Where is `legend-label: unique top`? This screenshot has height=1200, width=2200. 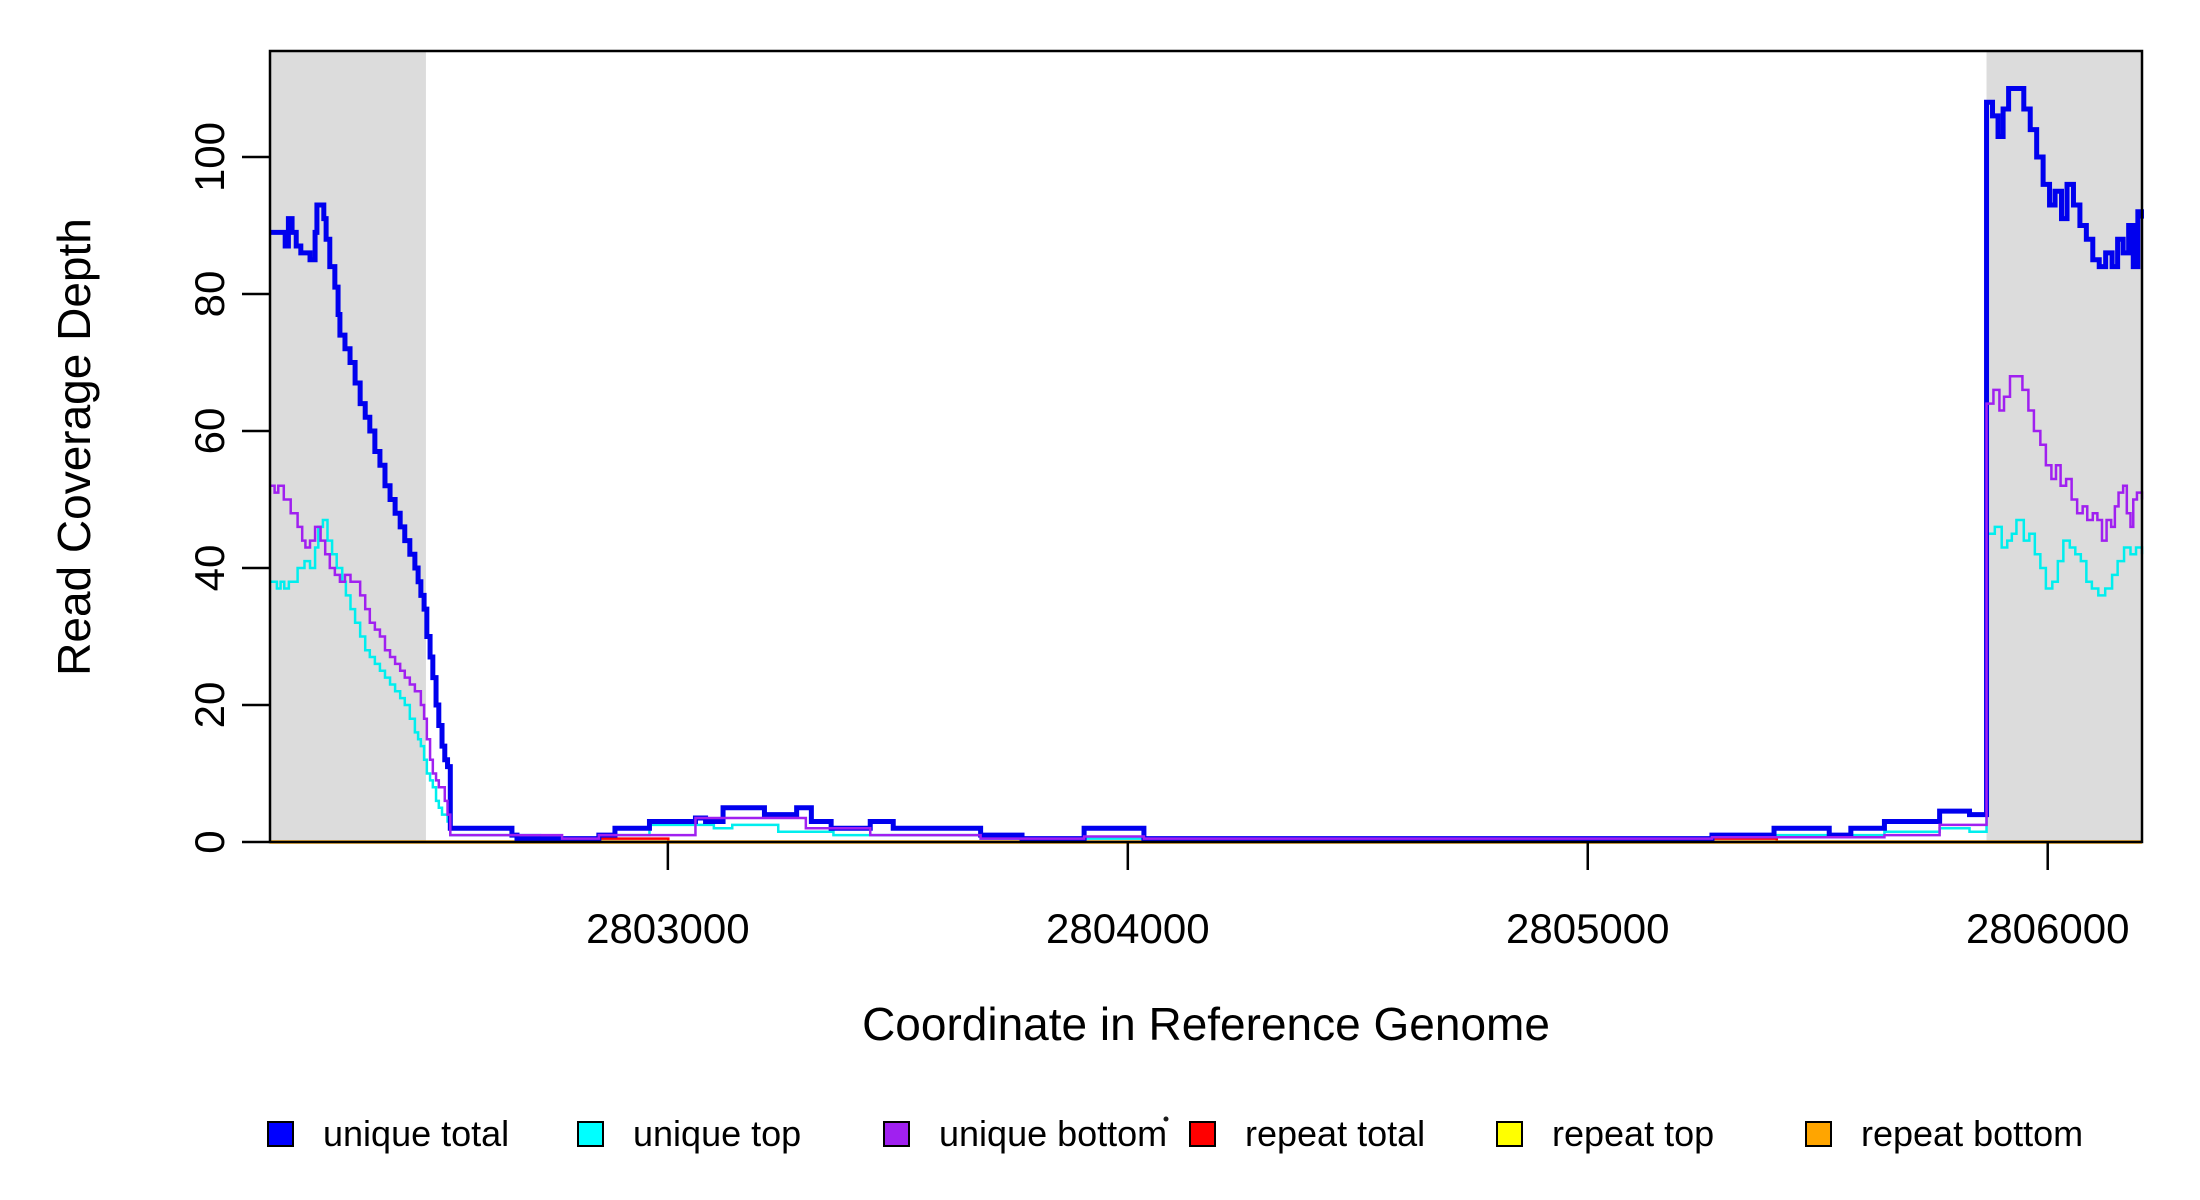
legend-label: unique top is located at coordinates (717, 1133).